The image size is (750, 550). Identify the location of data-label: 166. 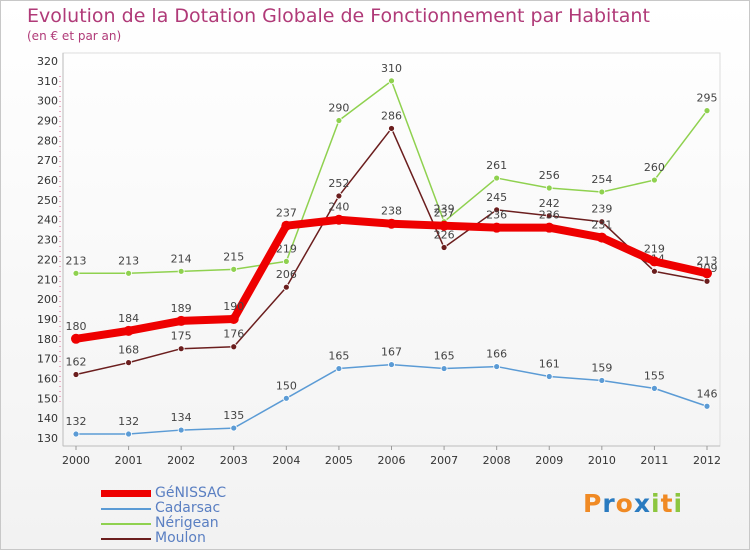
(496, 354).